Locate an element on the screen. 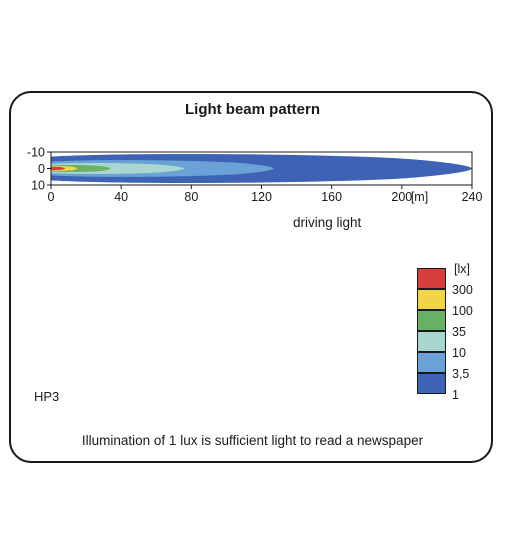 The width and height of the screenshot is (505, 550). x-unit-label: [m] is located at coordinates (419, 197).